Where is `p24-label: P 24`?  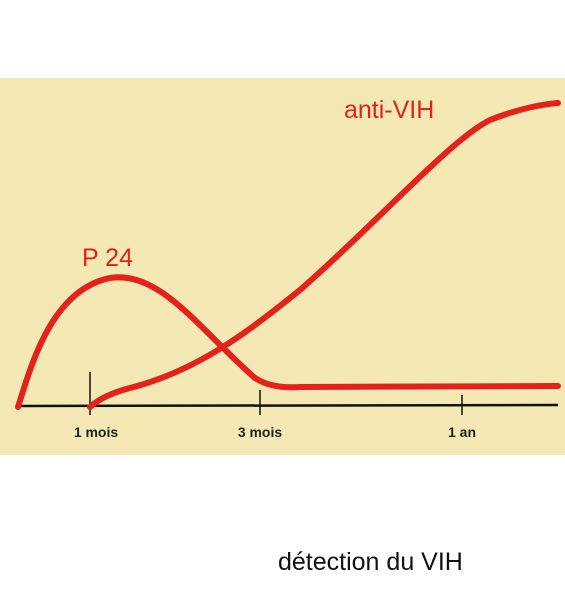
p24-label: P 24 is located at coordinates (107, 258).